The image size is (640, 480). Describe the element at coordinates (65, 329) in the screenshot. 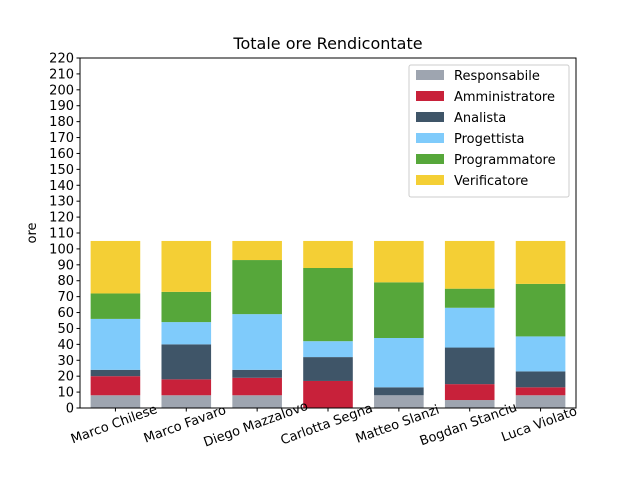

I see `y-tick-label-5: 50` at that location.